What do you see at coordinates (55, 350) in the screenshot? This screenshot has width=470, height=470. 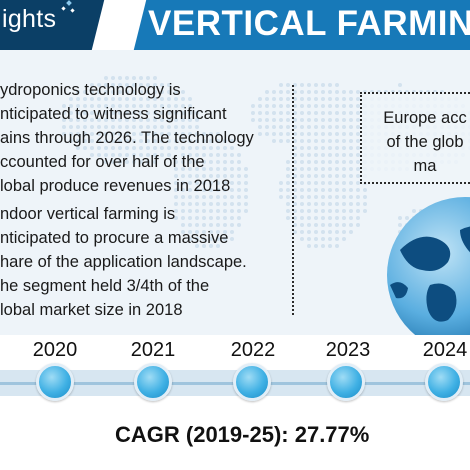 I see `year-label: 2020` at bounding box center [55, 350].